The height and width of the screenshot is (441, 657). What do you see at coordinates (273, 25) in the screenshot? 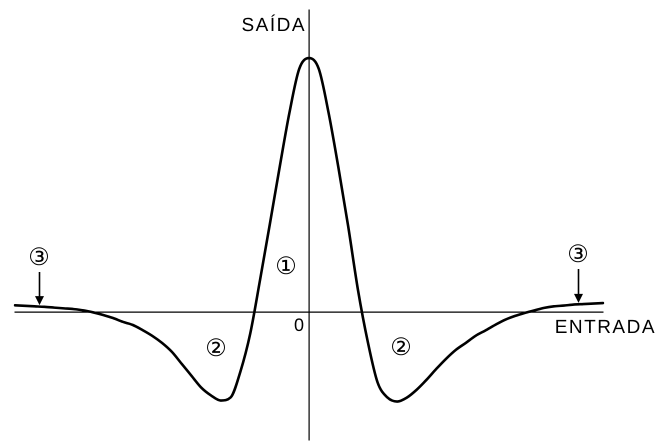
I see `y-axis-title: SAÍDA` at bounding box center [273, 25].